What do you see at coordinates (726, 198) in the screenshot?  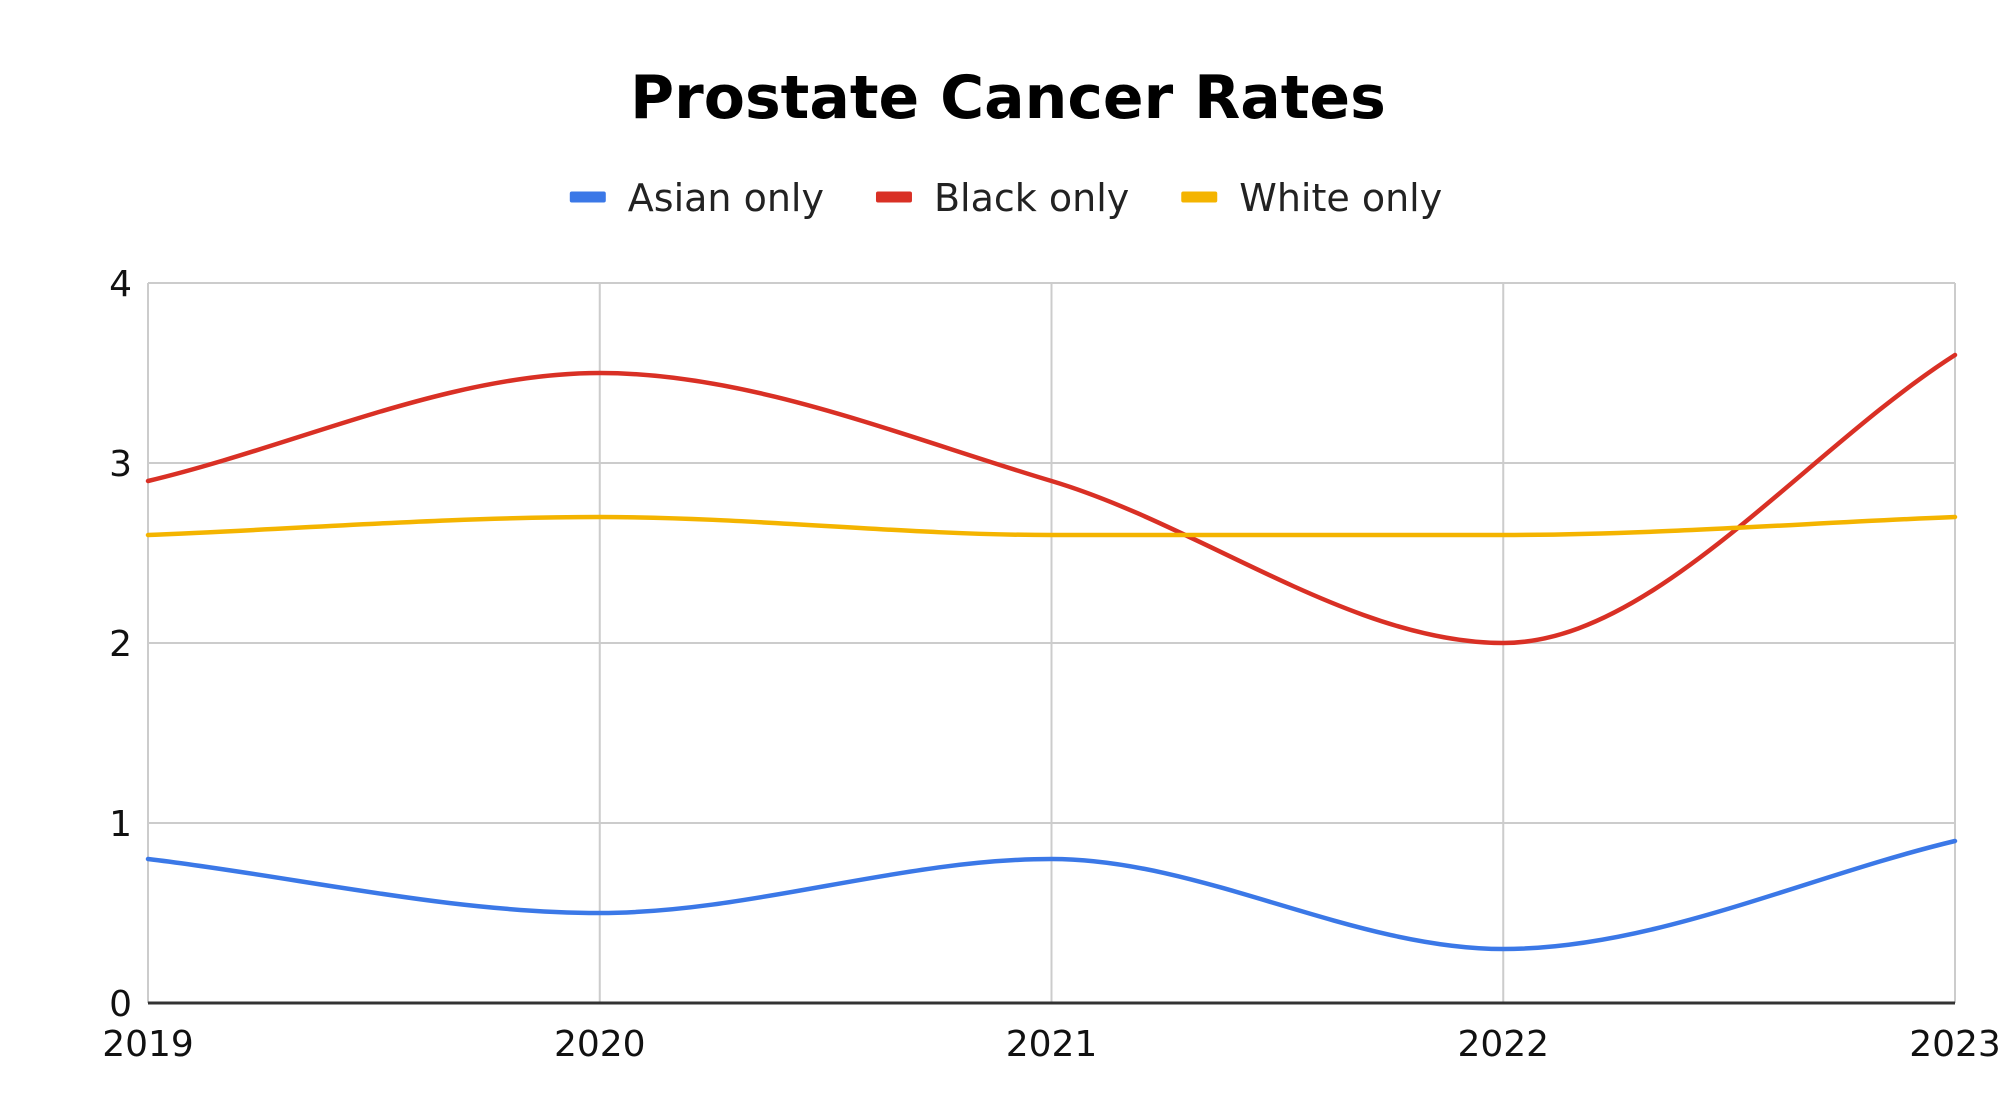 I see `legend-label-asian-only: Asian only` at bounding box center [726, 198].